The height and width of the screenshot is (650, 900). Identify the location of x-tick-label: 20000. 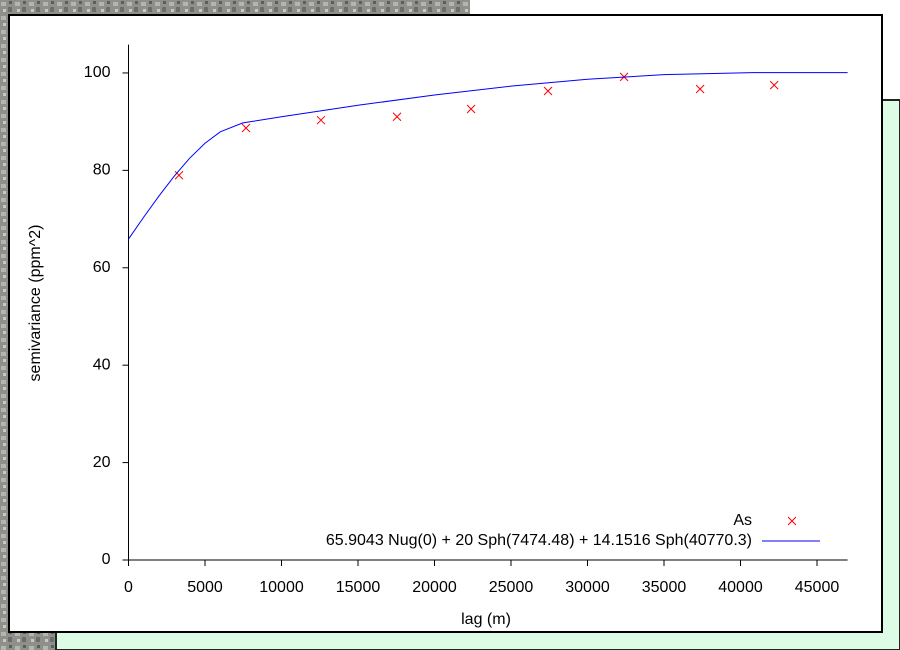
(434, 587).